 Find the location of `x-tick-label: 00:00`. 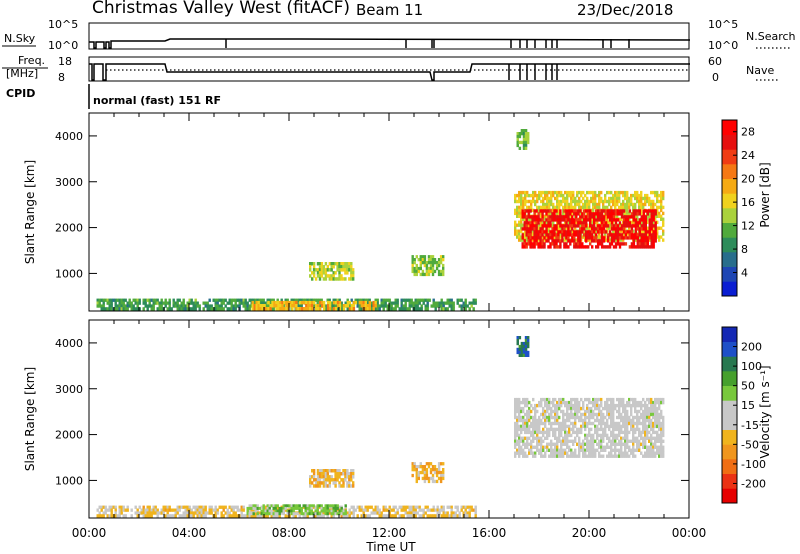

x-tick-label: 00:00 is located at coordinates (89, 533).